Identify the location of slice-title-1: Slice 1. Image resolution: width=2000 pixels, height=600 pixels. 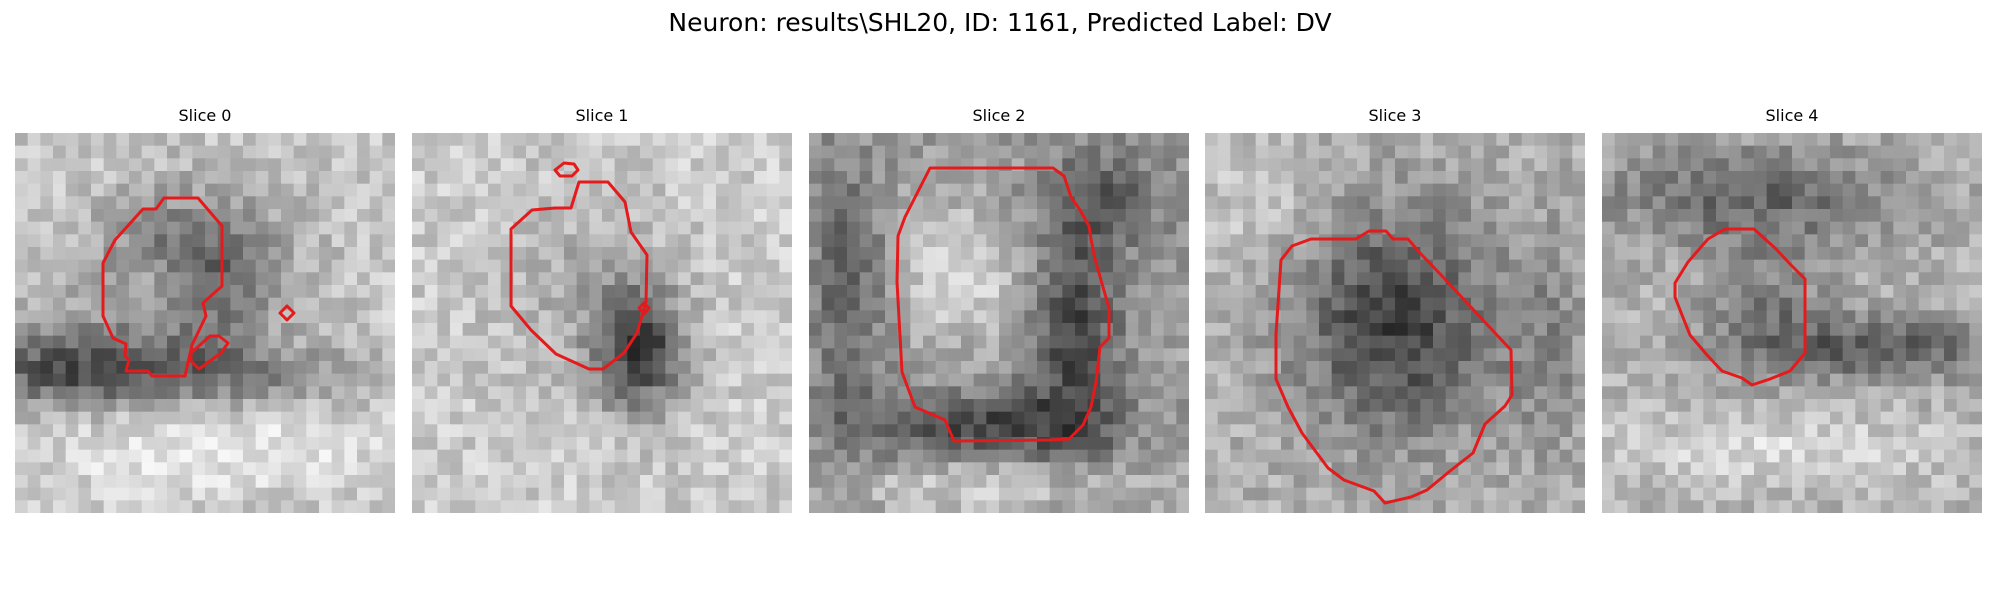
(602, 115).